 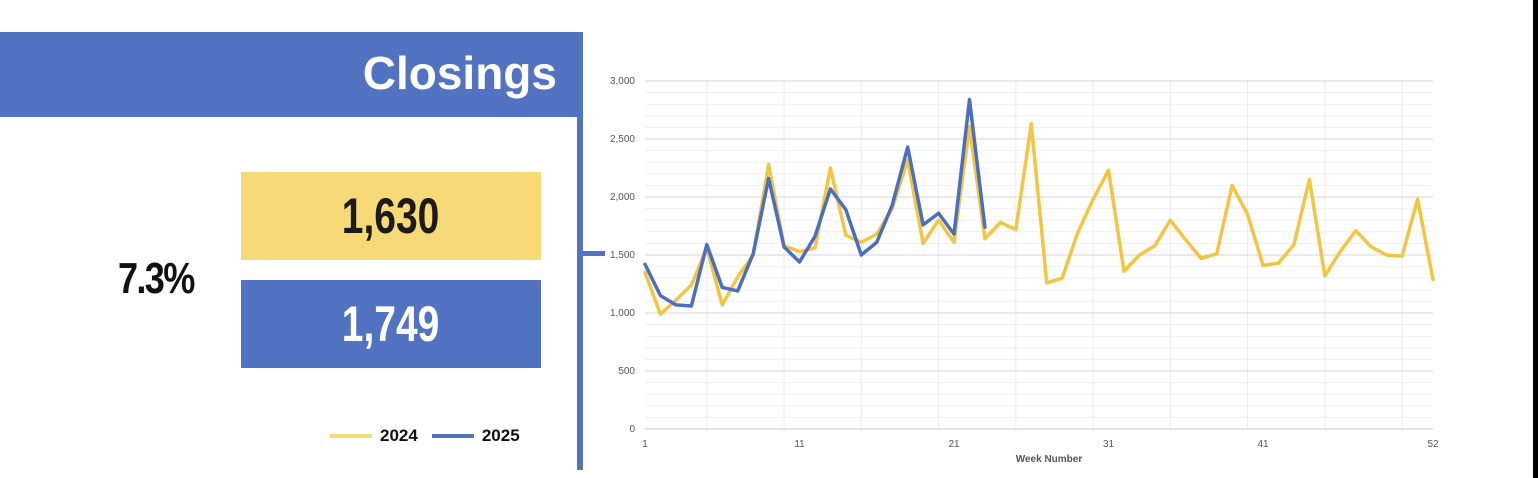 What do you see at coordinates (626, 371) in the screenshot?
I see `y-tick-label: 500` at bounding box center [626, 371].